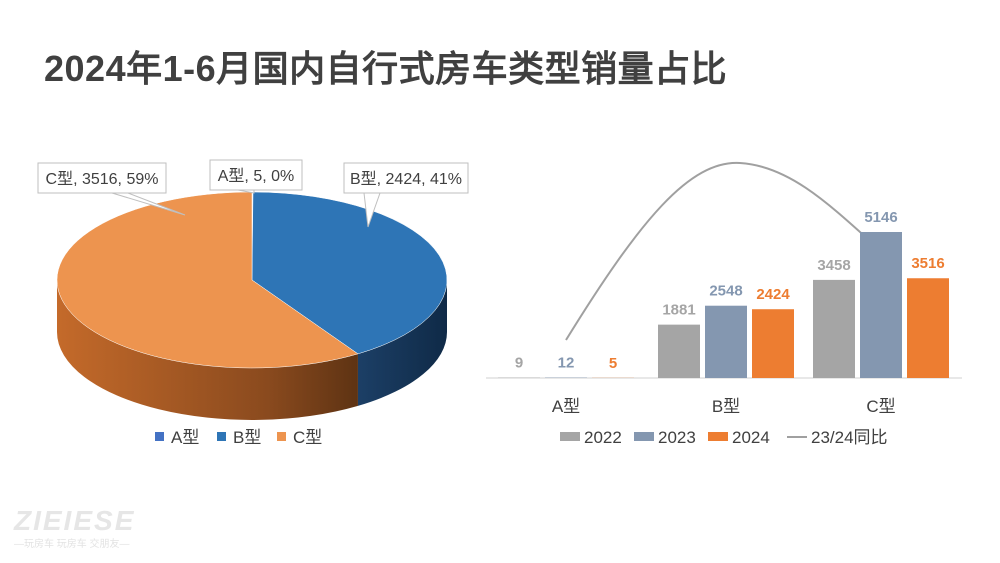 The width and height of the screenshot is (1000, 563). Describe the element at coordinates (881, 305) in the screenshot. I see `bar-C型-2023` at that location.